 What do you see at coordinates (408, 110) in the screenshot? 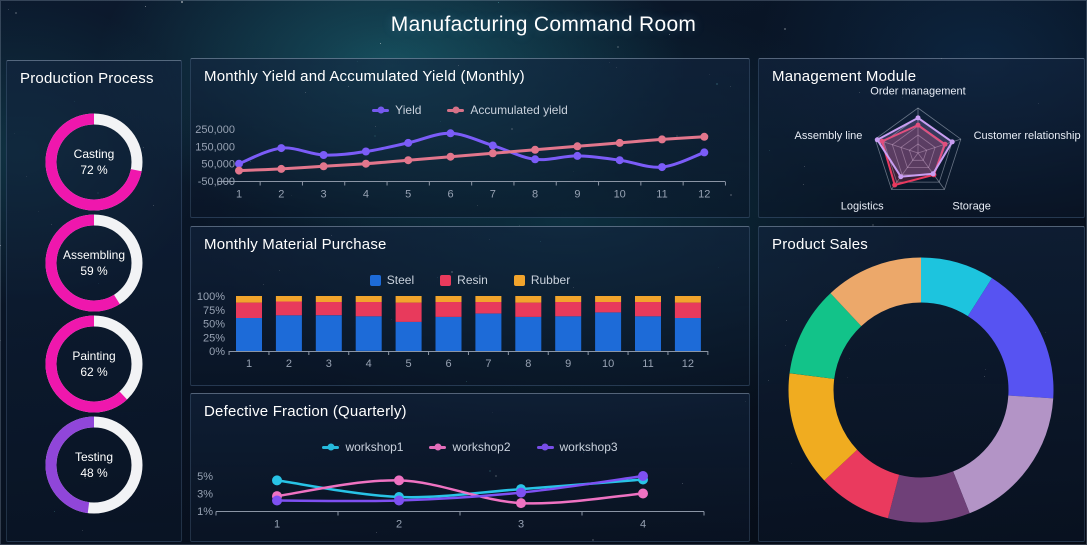
I see `legend-label: Yield` at bounding box center [408, 110].